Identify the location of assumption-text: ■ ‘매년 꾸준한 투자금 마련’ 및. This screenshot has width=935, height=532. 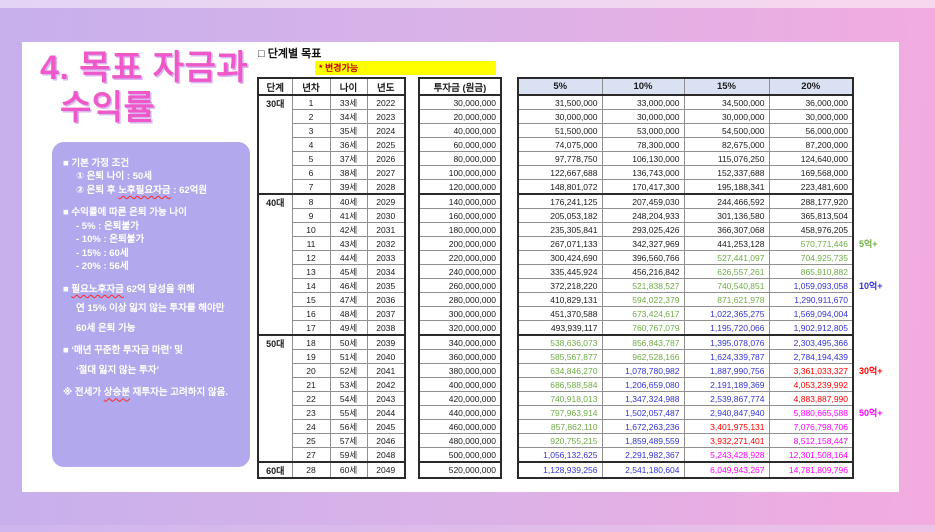
(123, 351).